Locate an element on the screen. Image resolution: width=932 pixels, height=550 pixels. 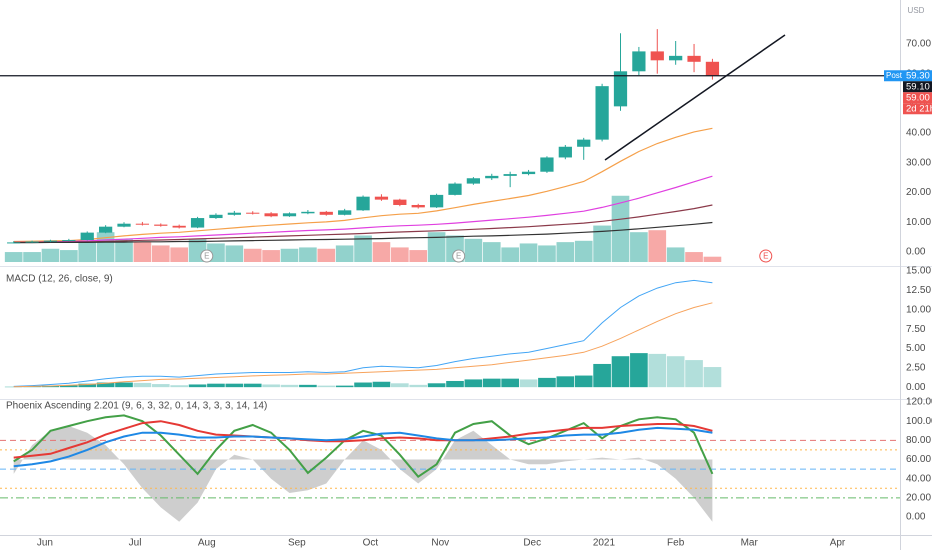
price-tag-value: 59.10 is located at coordinates (918, 86).